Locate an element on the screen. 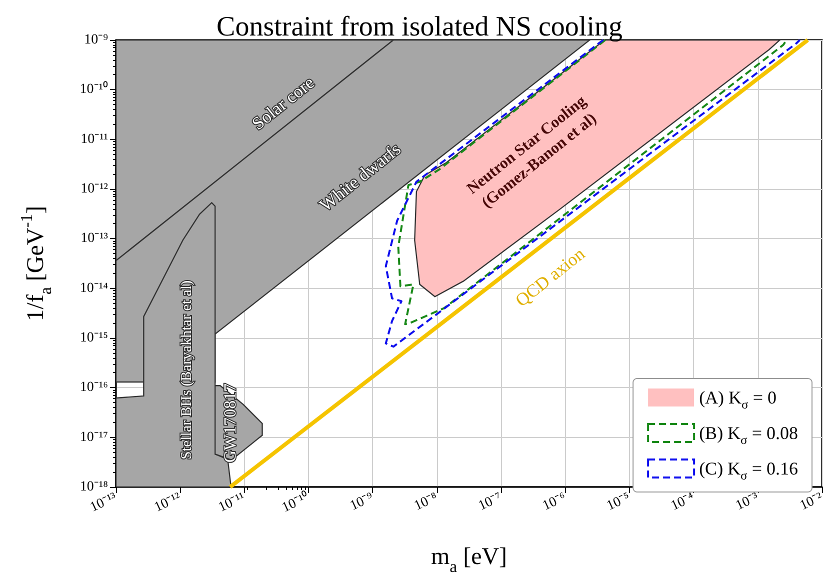 This screenshot has height=588, width=839. x-tick-label: 10⁻² is located at coordinates (812, 502).